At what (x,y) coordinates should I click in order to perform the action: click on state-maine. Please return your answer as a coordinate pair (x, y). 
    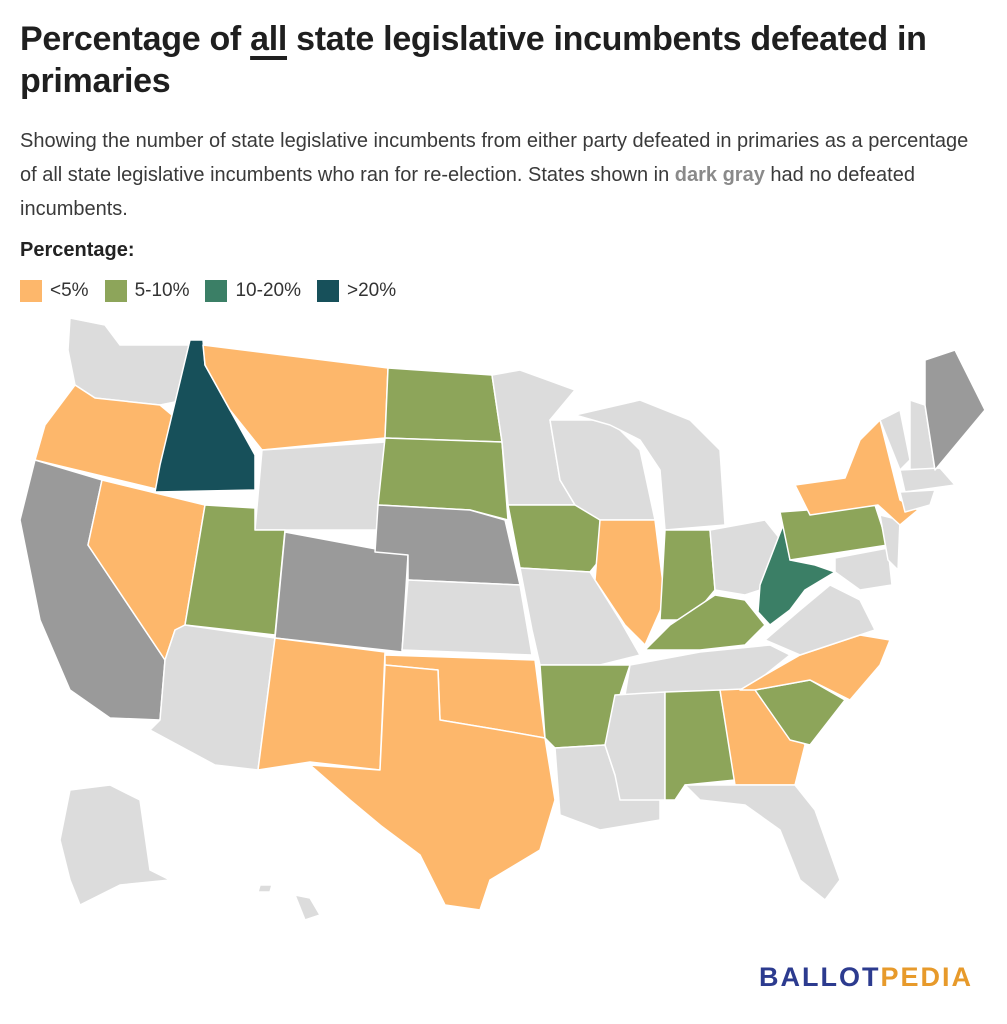
    Looking at the image, I should click on (955, 410).